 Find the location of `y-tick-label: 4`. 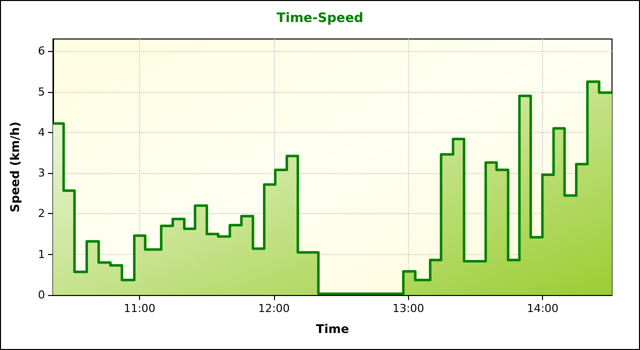

y-tick-label: 4 is located at coordinates (41, 132).